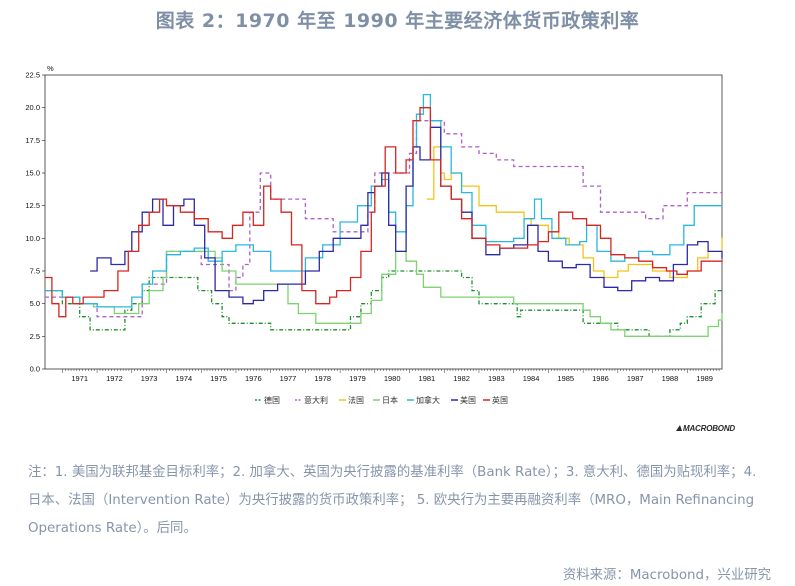  What do you see at coordinates (500, 400) in the screenshot?
I see `legend-label: 英国` at bounding box center [500, 400].